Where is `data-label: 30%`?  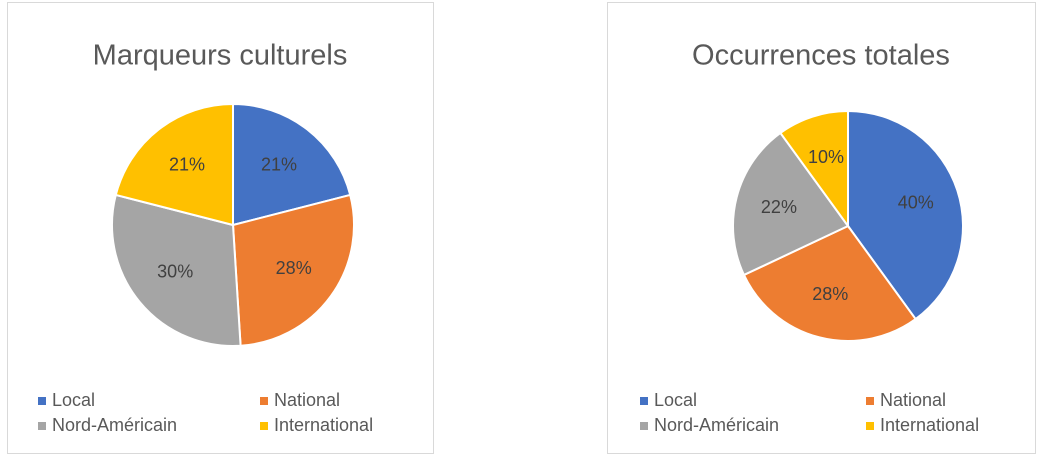
data-label: 30% is located at coordinates (175, 272).